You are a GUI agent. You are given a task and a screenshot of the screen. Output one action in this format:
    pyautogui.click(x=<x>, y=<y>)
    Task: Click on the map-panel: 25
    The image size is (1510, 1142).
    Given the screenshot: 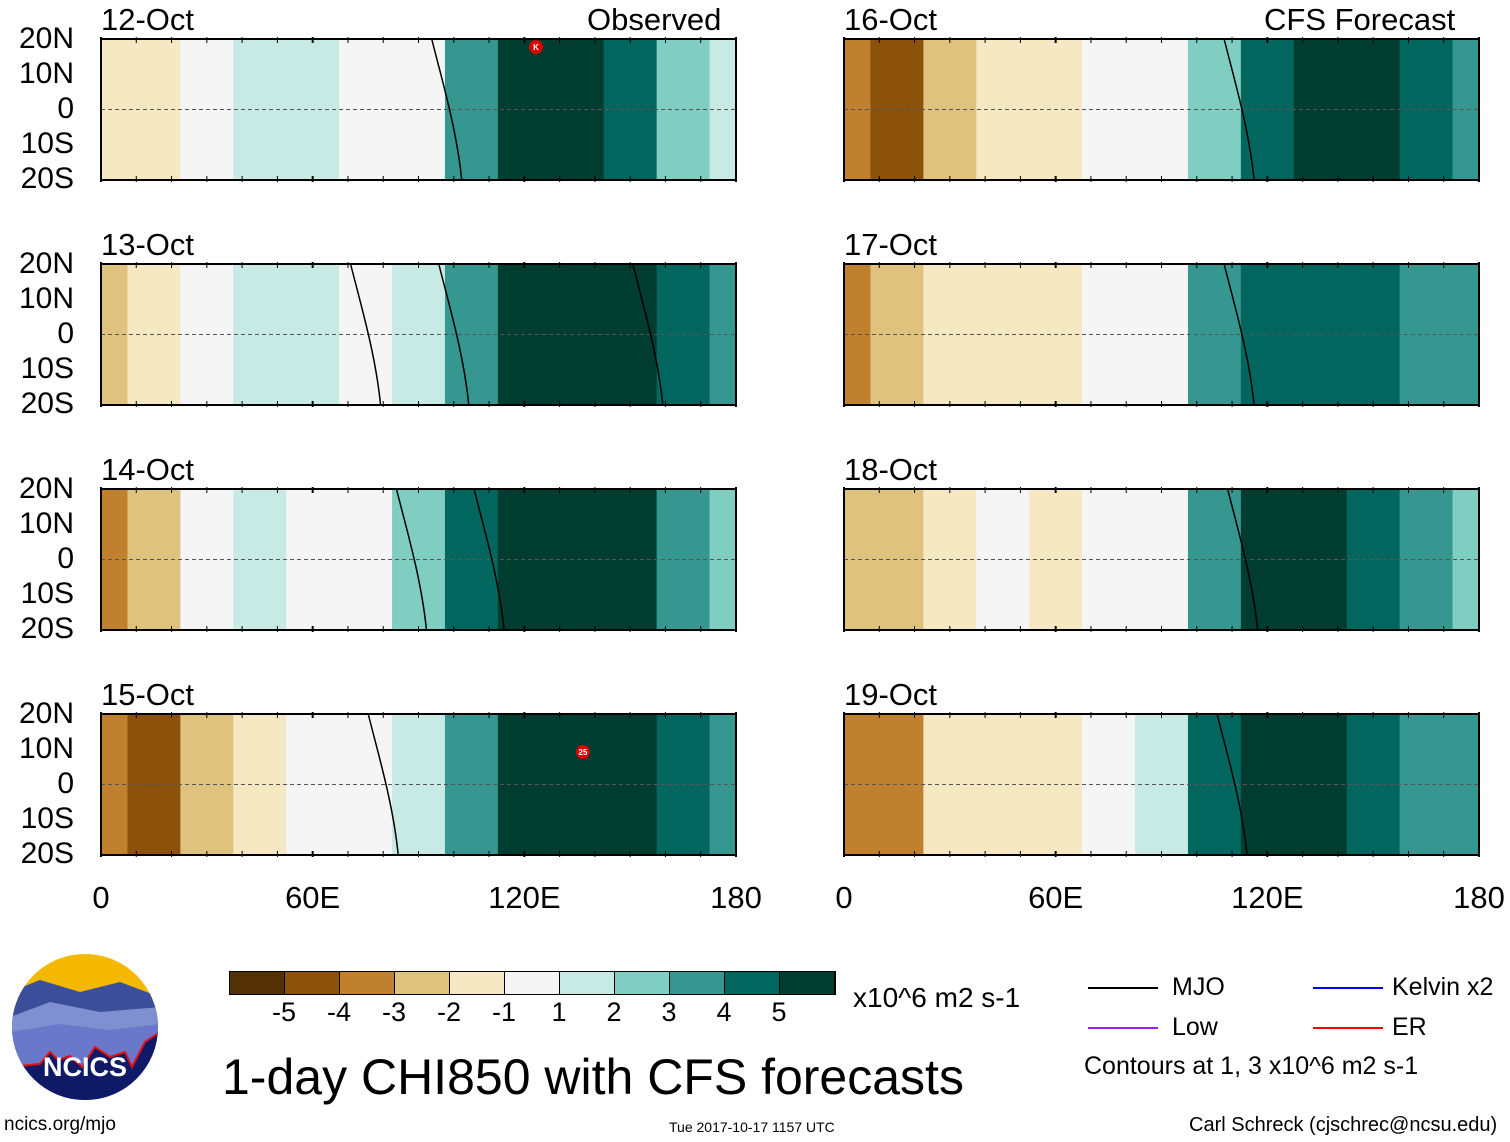 What is the action you would take?
    pyautogui.click(x=418, y=784)
    